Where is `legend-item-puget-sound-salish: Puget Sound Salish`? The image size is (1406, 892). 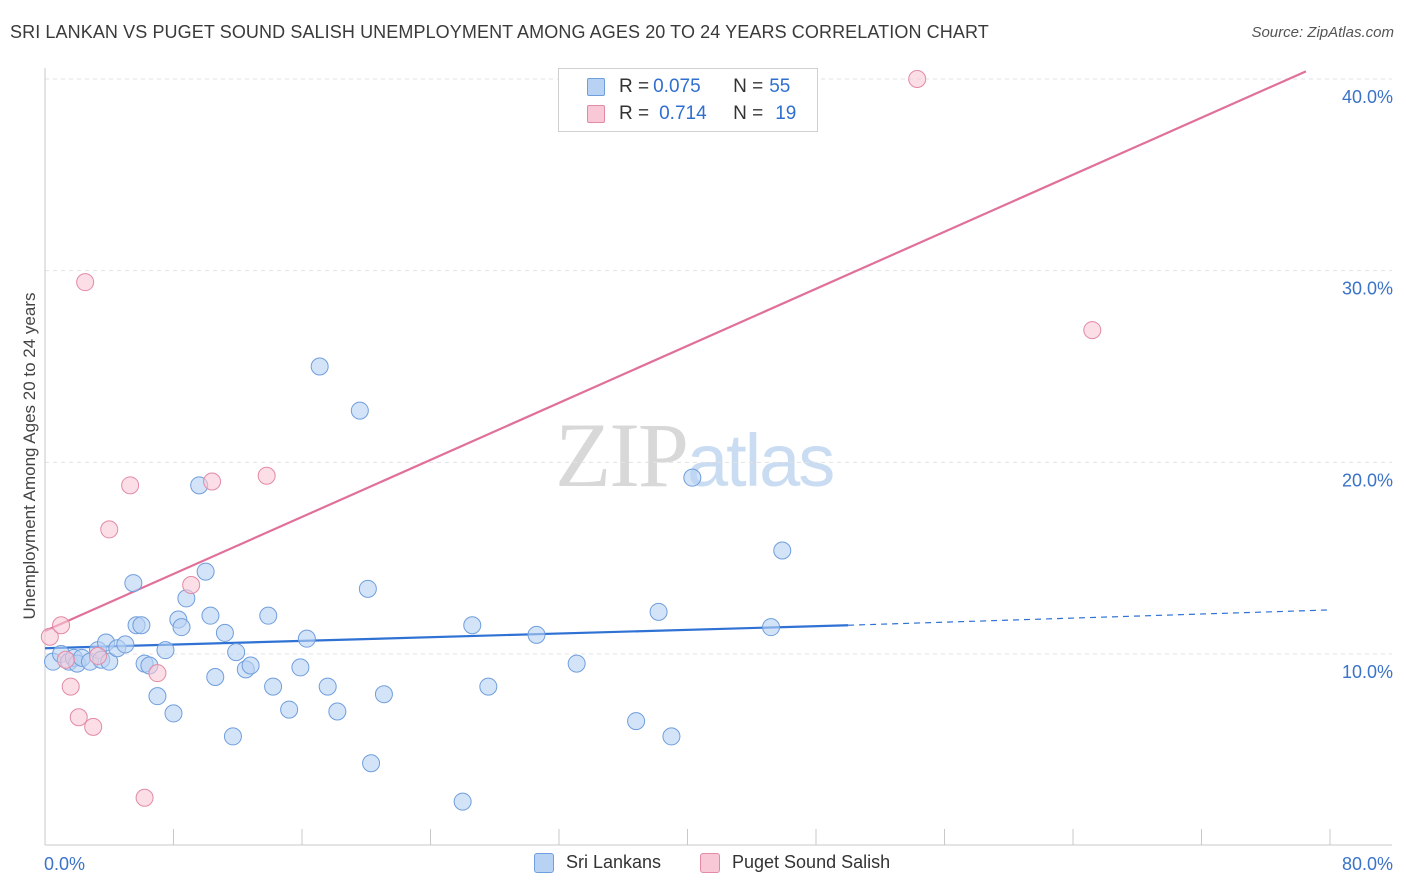 legend-item-puget-sound-salish: Puget Sound Salish is located at coordinates (795, 862).